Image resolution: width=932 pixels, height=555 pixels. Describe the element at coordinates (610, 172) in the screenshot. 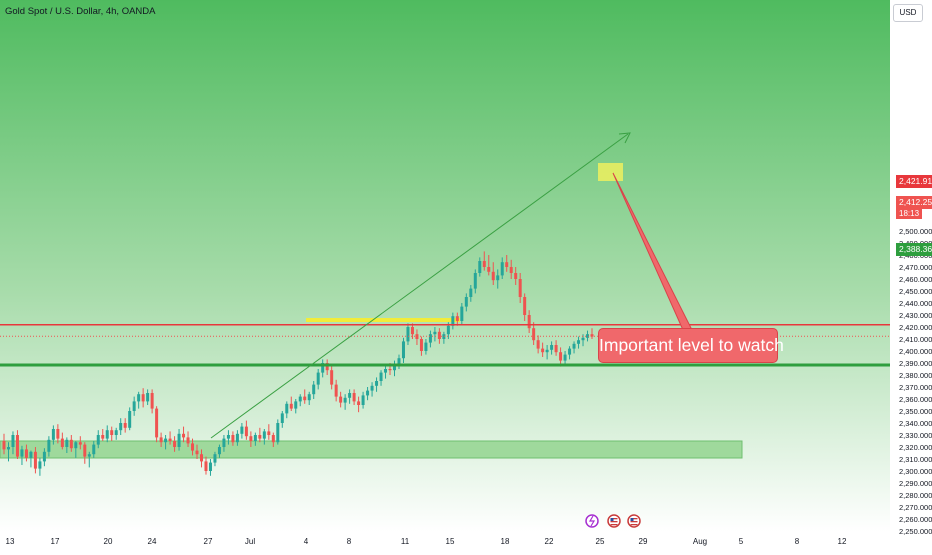

I see `yellow-target-box` at that location.